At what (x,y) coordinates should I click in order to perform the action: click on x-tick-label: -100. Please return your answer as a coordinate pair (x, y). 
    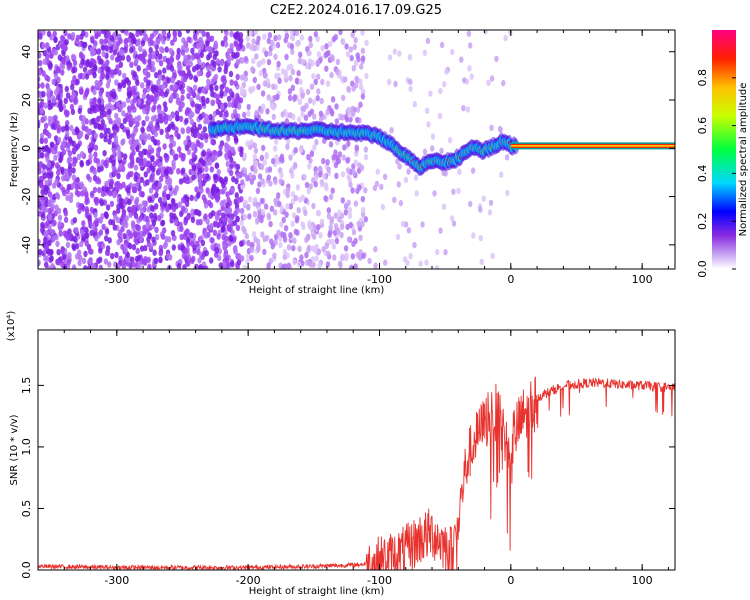
    Looking at the image, I should click on (379, 580).